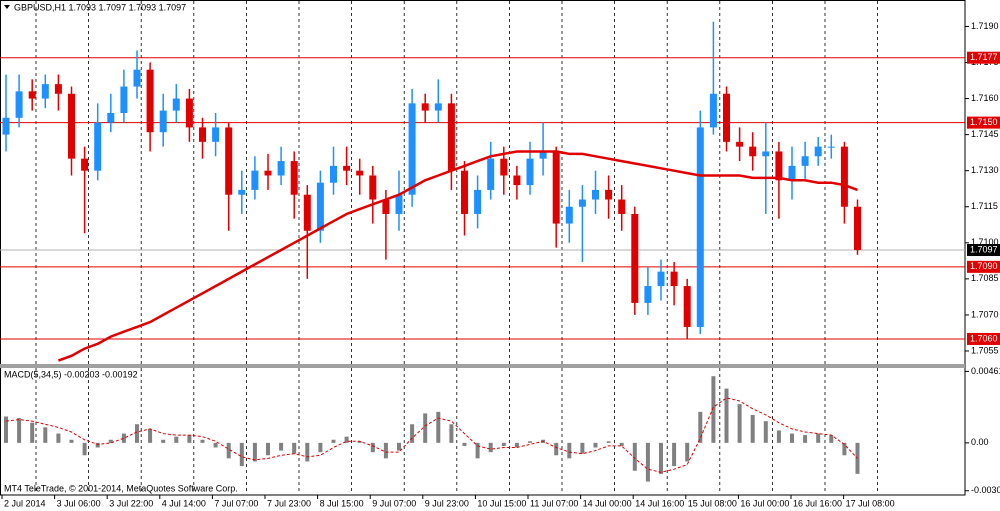  I want to click on x-tick-label: 2 Jul 2014, so click(25, 503).